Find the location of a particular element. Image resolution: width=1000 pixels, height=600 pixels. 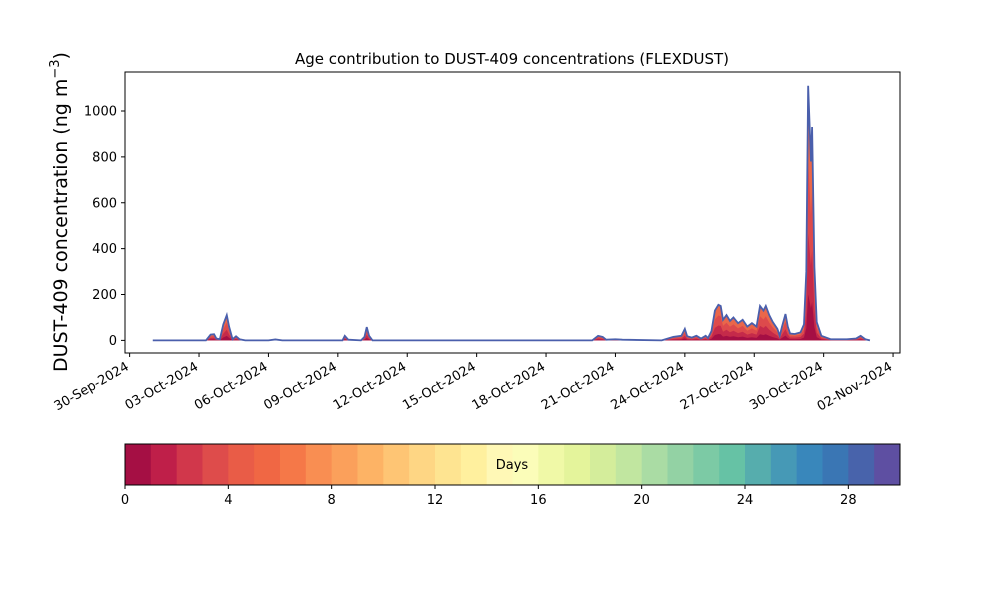

colorbar-label: Days is located at coordinates (512, 465).